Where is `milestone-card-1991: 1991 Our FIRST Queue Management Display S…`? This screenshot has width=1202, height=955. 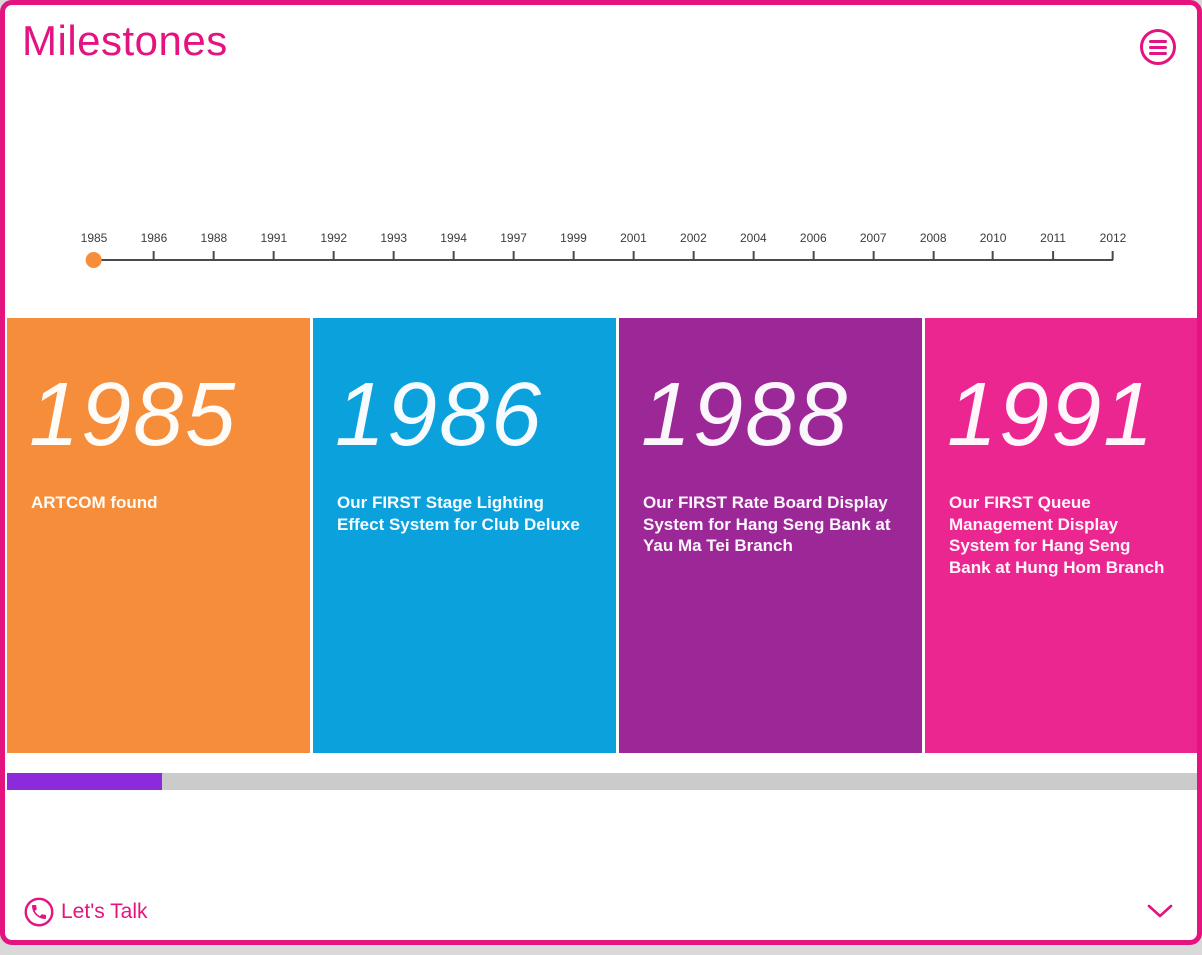
milestone-card-1991: 1991 Our FIRST Queue Management Display S… is located at coordinates (1061, 535).